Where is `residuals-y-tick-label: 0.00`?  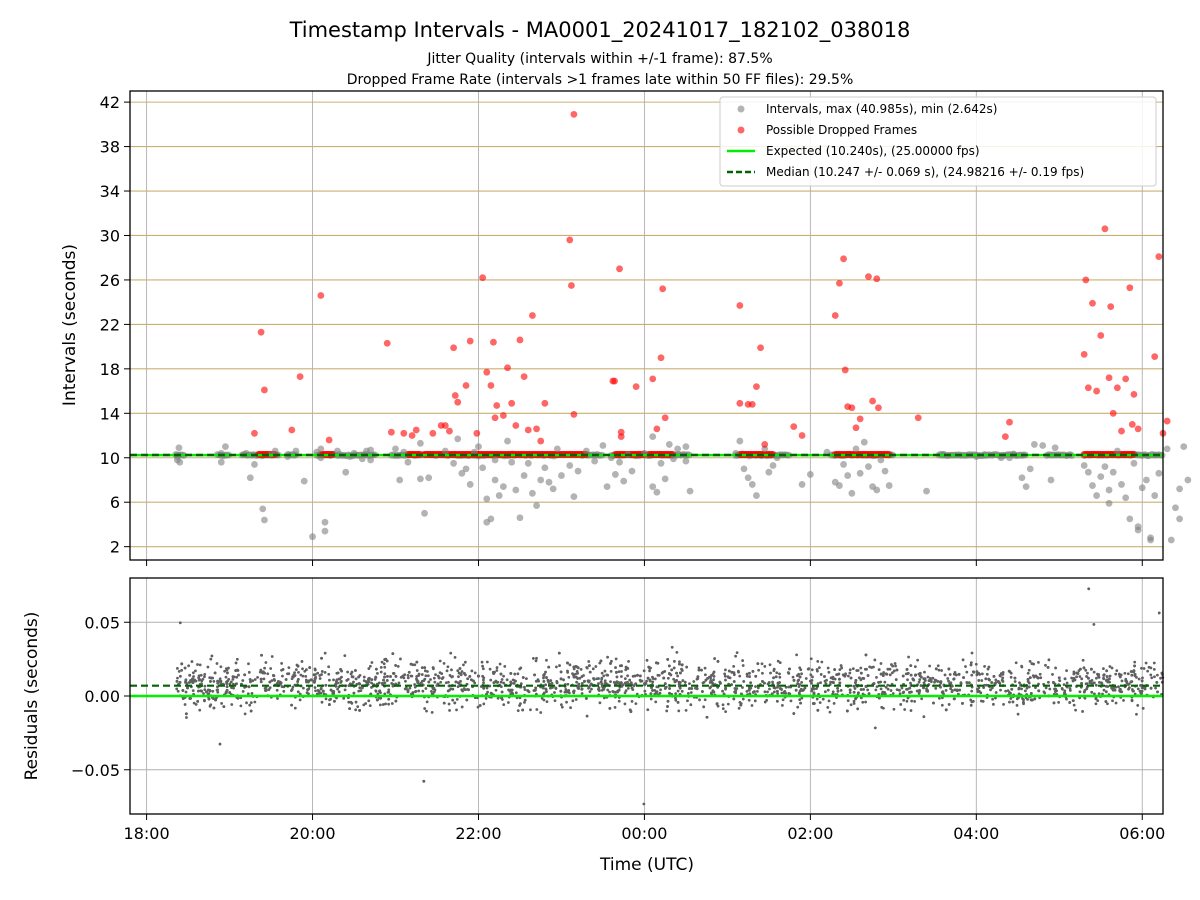 residuals-y-tick-label: 0.00 is located at coordinates (102, 696).